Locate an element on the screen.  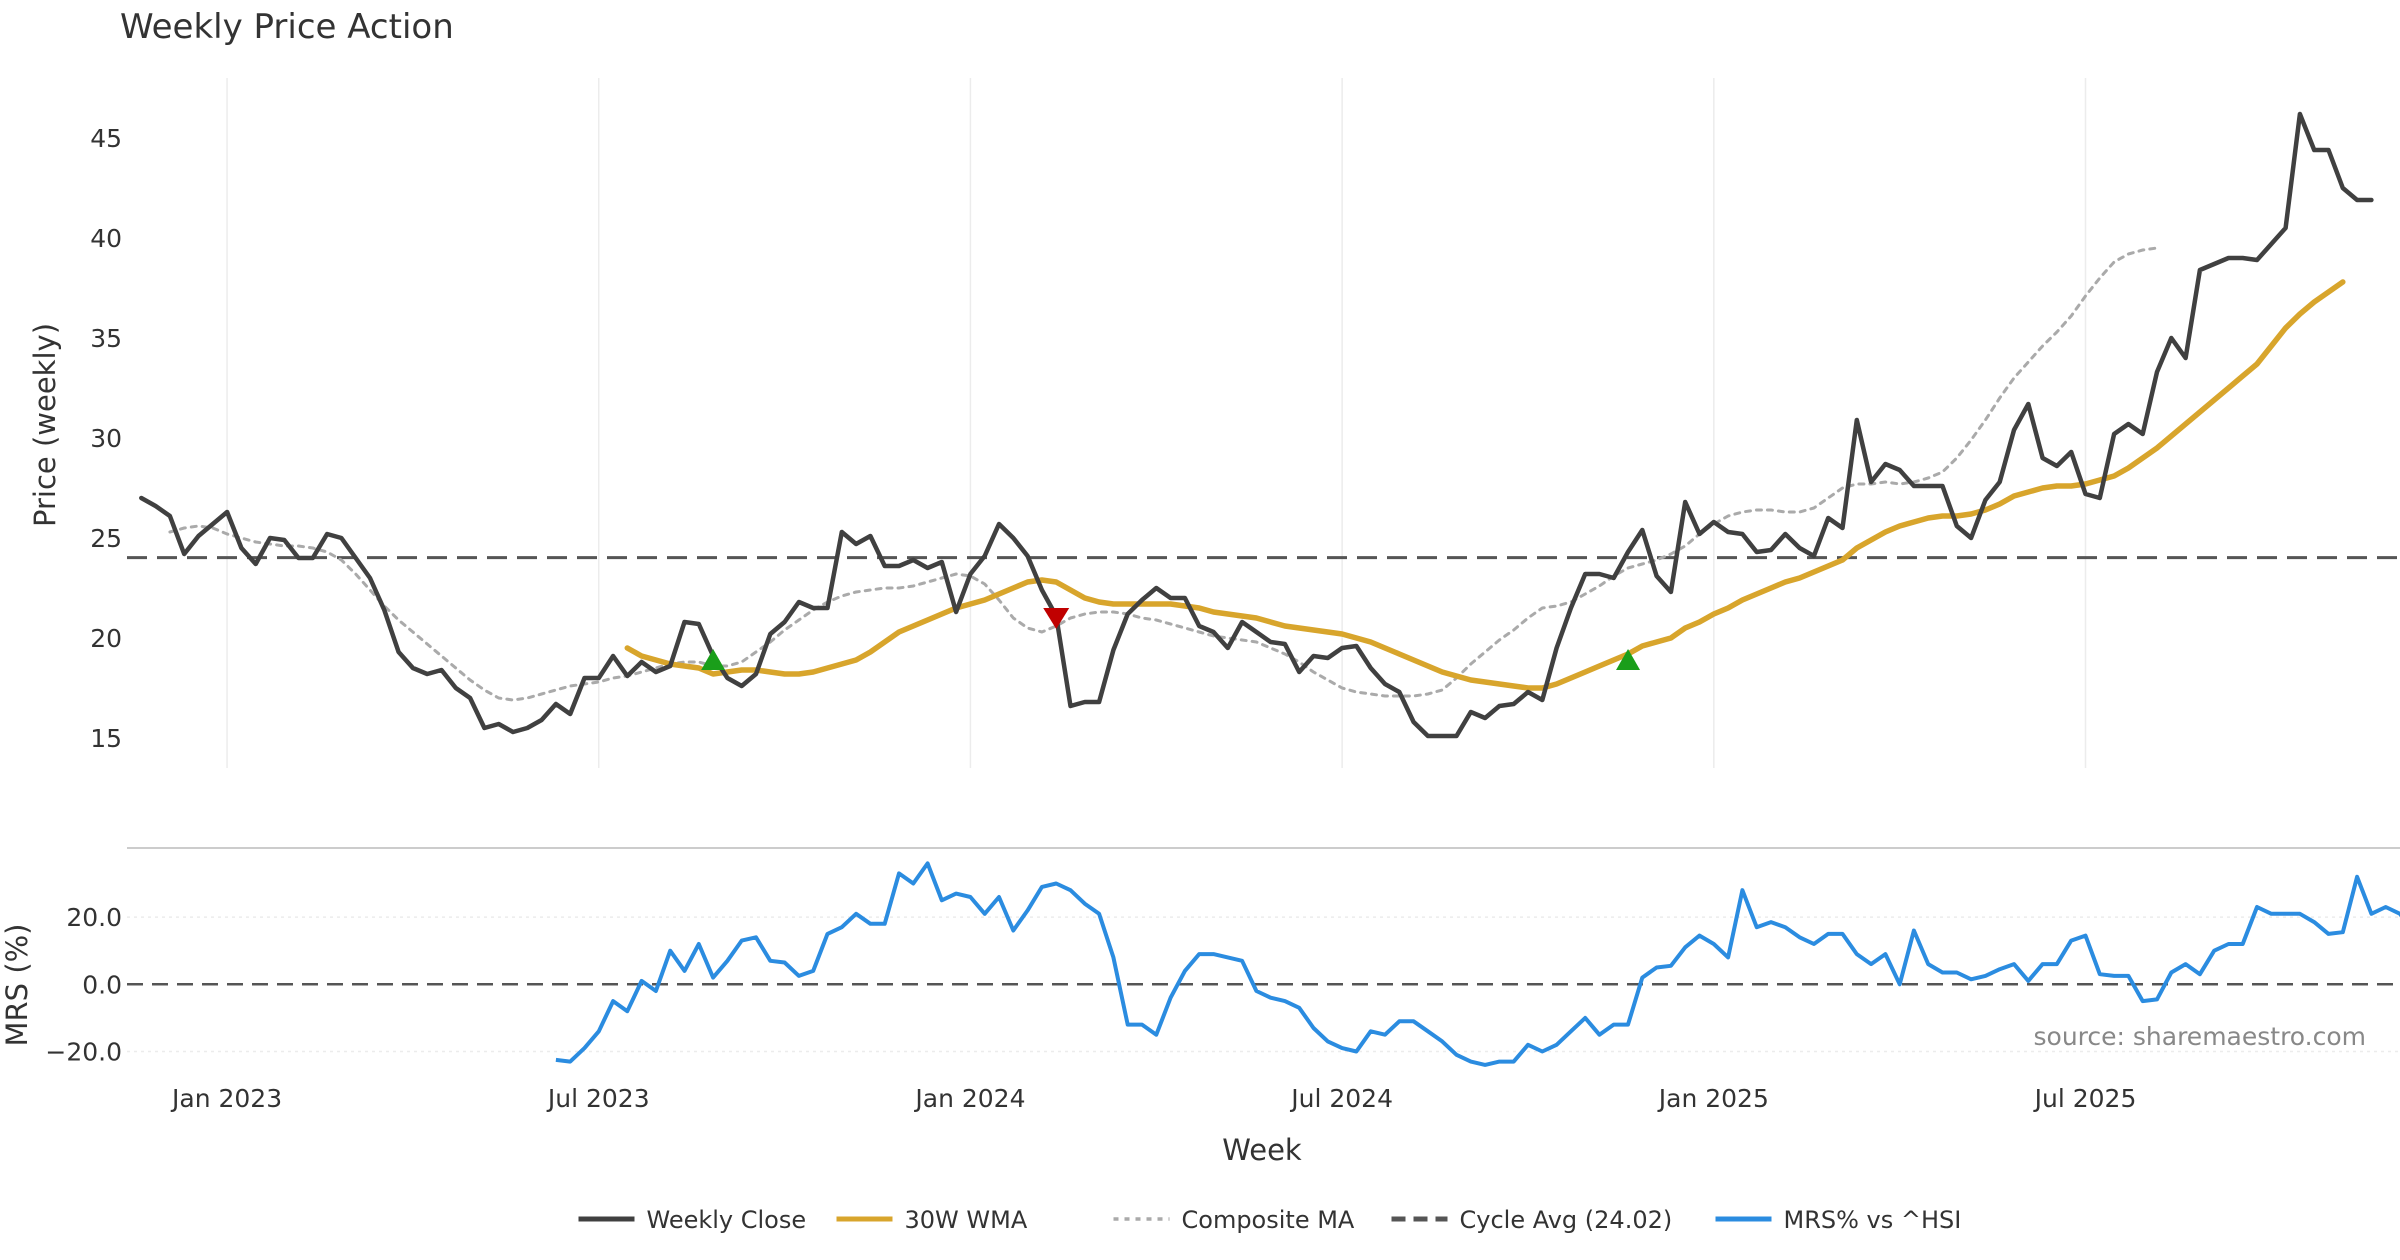
legend-entry: Cycle Avg (24.02) is located at coordinates (1532, 1220).